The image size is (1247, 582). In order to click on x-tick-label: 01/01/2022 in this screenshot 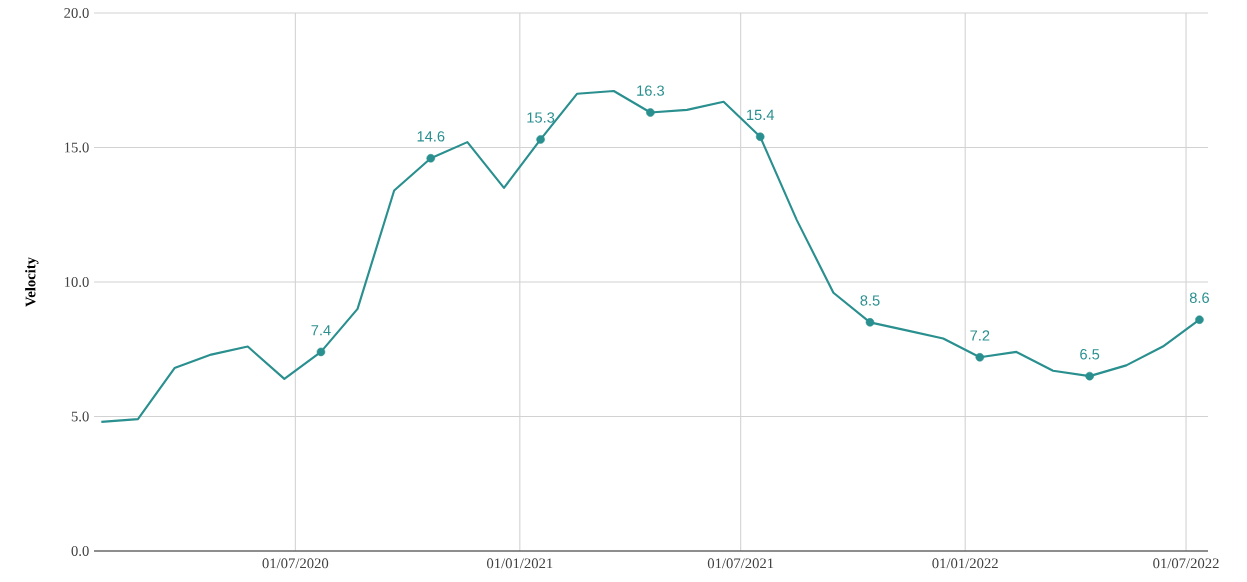, I will do `click(965, 563)`.